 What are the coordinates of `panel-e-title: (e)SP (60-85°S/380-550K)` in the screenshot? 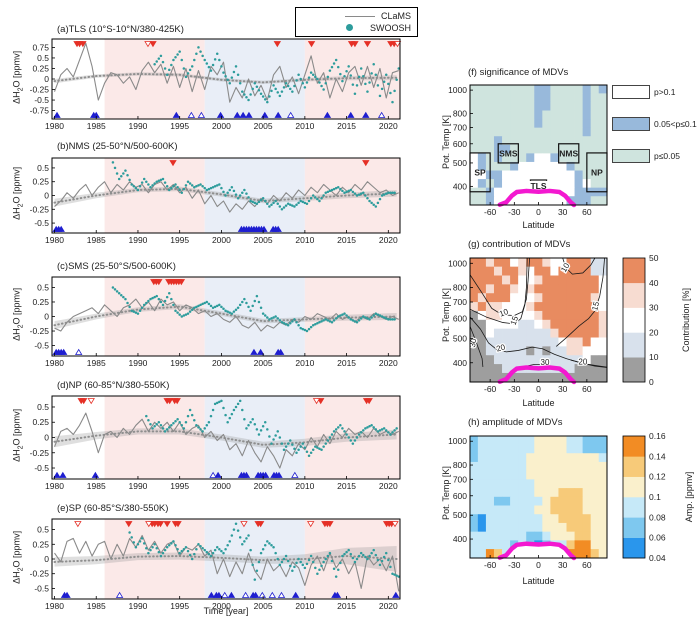 It's located at (113, 508).